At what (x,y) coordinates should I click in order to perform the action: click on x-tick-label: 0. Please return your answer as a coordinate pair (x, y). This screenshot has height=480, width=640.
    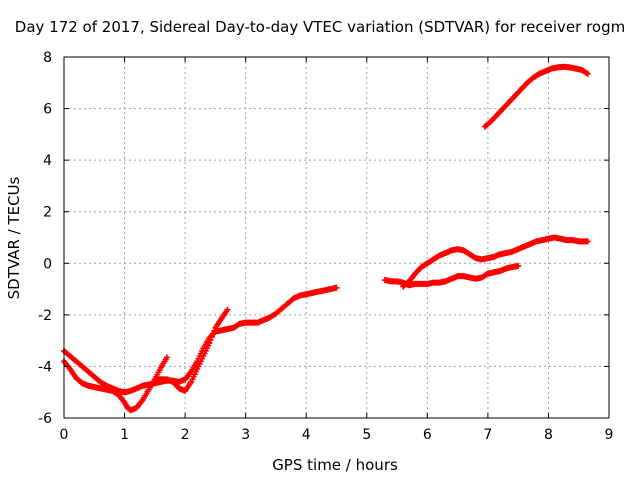
    Looking at the image, I should click on (64, 435).